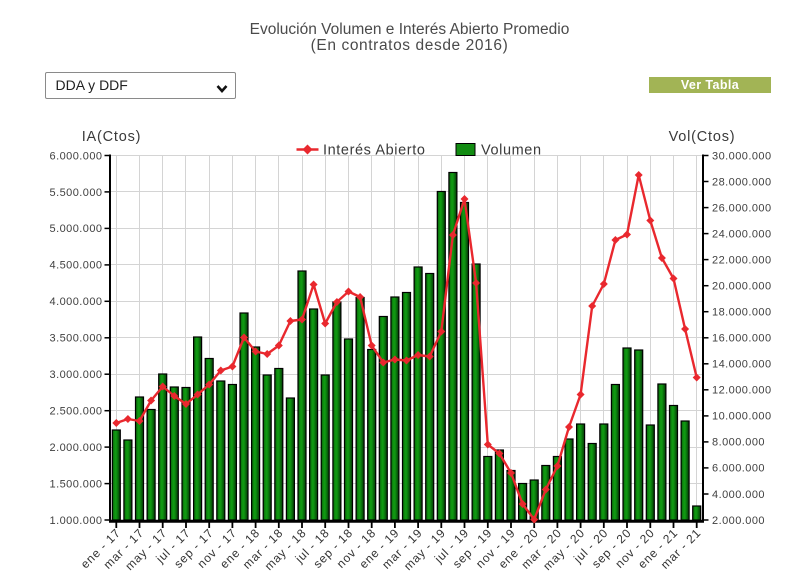 The height and width of the screenshot is (587, 800). Describe the element at coordinates (742, 234) in the screenshot. I see `svg-text: 24.000.000` at that location.